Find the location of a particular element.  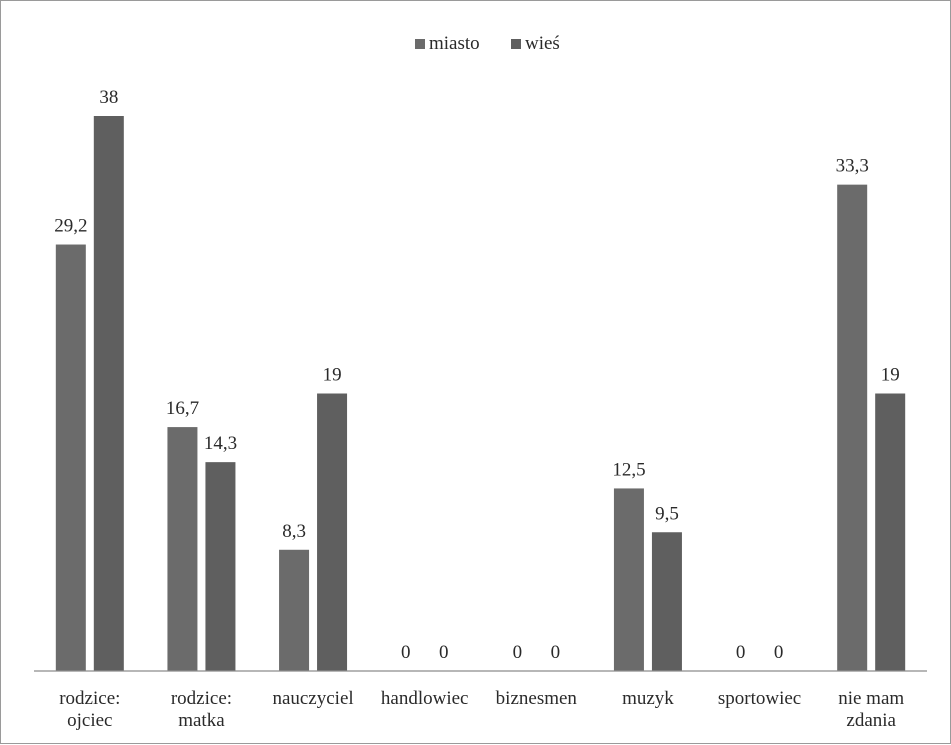

data-label-wies-nauczyciel: 19 is located at coordinates (332, 375).